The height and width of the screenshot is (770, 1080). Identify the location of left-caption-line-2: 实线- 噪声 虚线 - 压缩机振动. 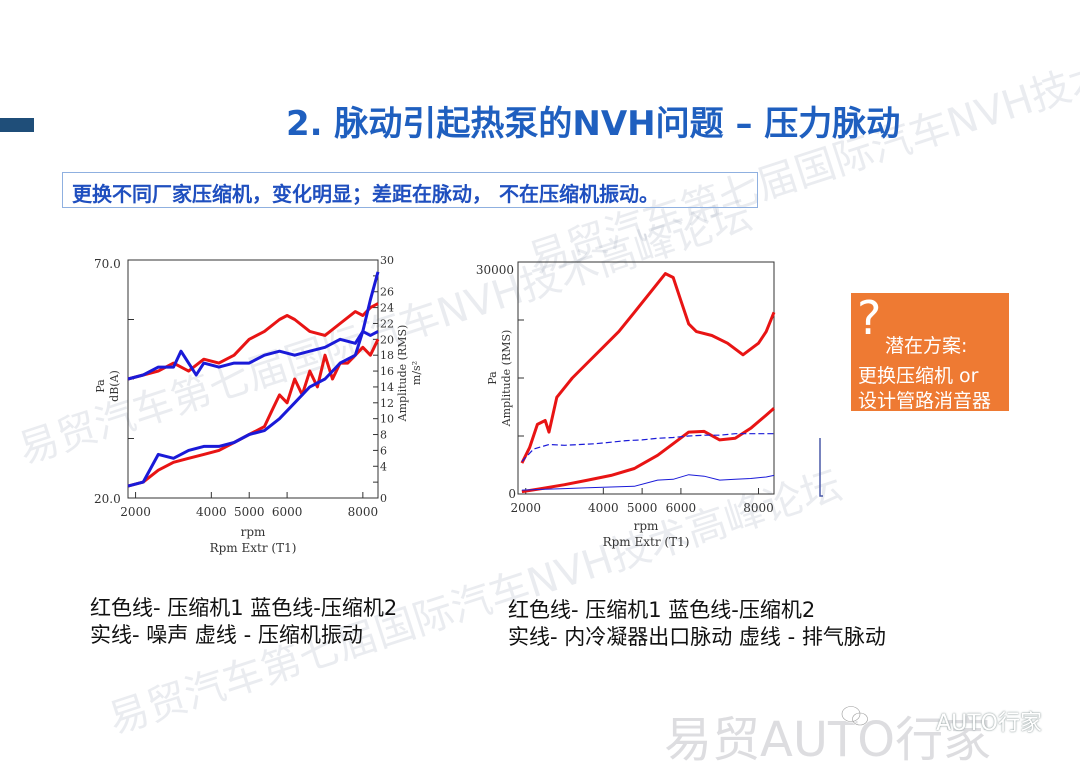
(226, 635).